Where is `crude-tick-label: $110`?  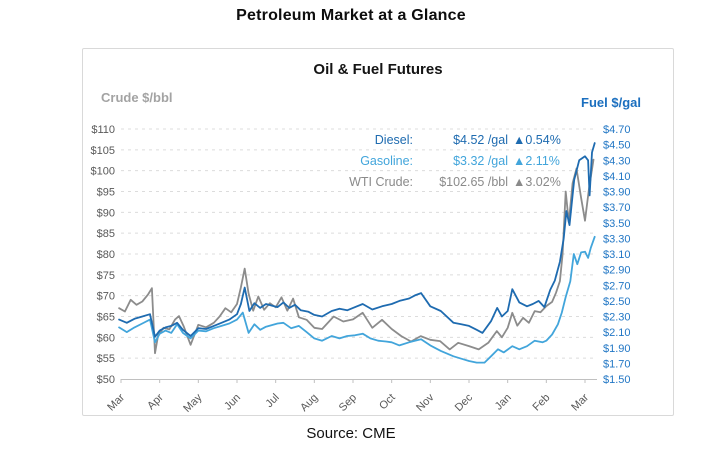 crude-tick-label: $110 is located at coordinates (103, 130).